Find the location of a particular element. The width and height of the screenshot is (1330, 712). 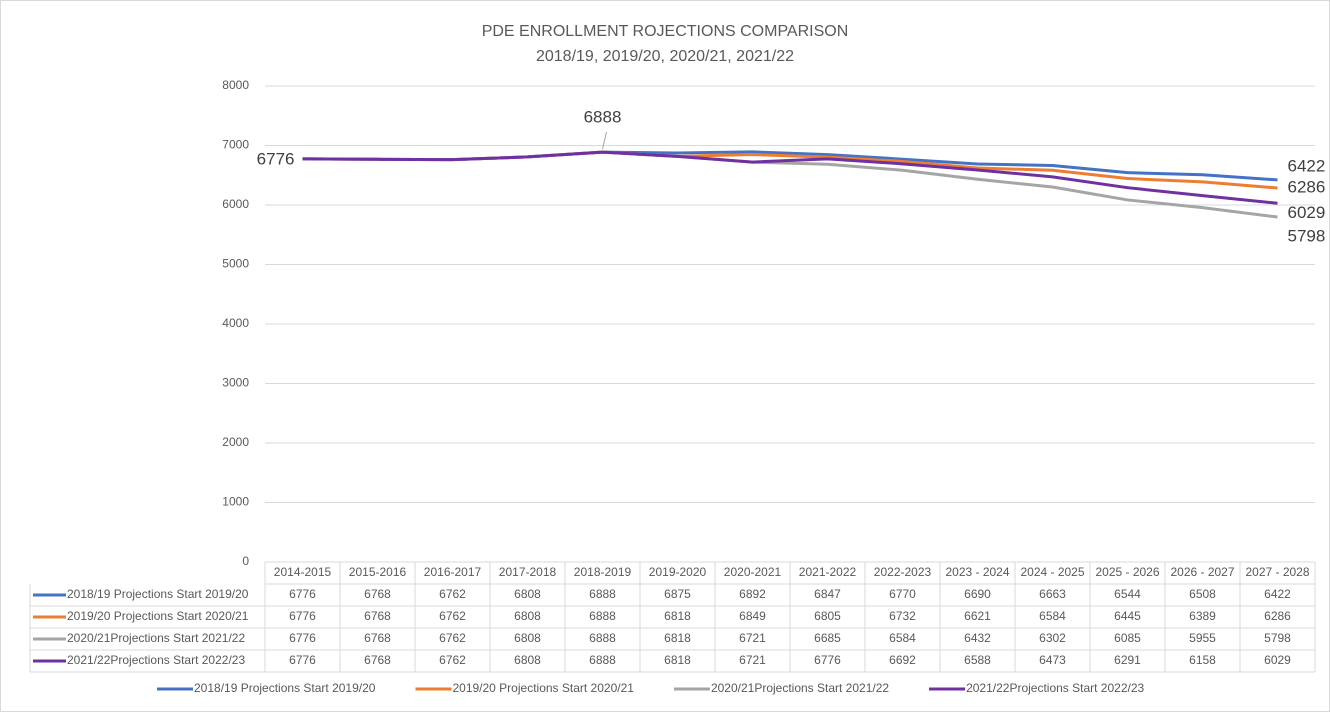

table-cell: 6847 is located at coordinates (827, 594).